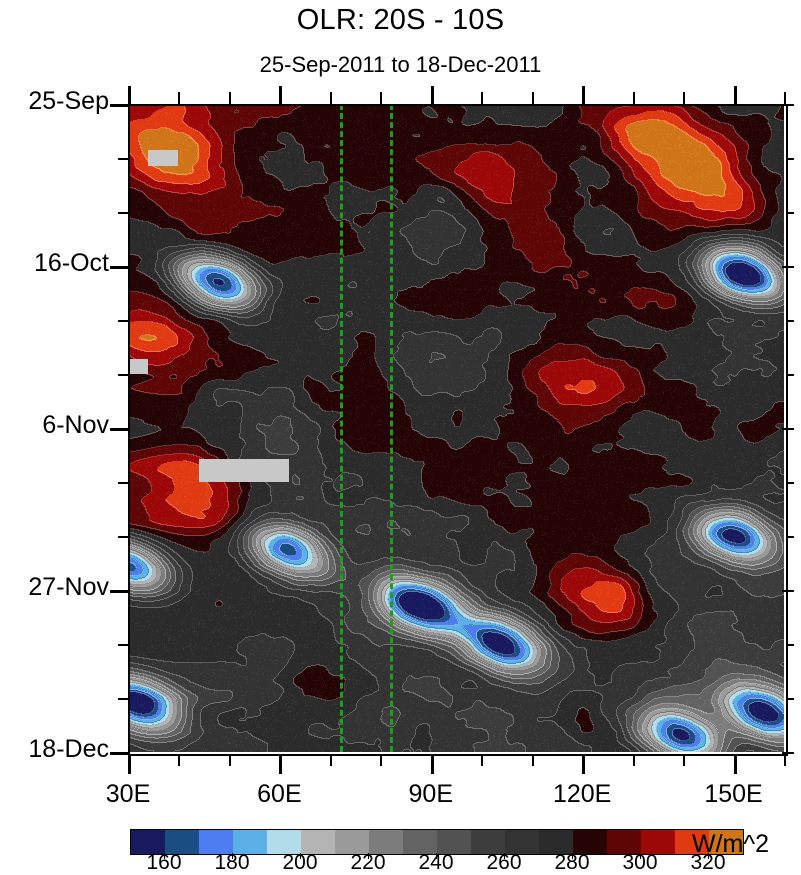  What do you see at coordinates (400, 20) in the screenshot?
I see `chart-title: OLR: 20S - 10S` at bounding box center [400, 20].